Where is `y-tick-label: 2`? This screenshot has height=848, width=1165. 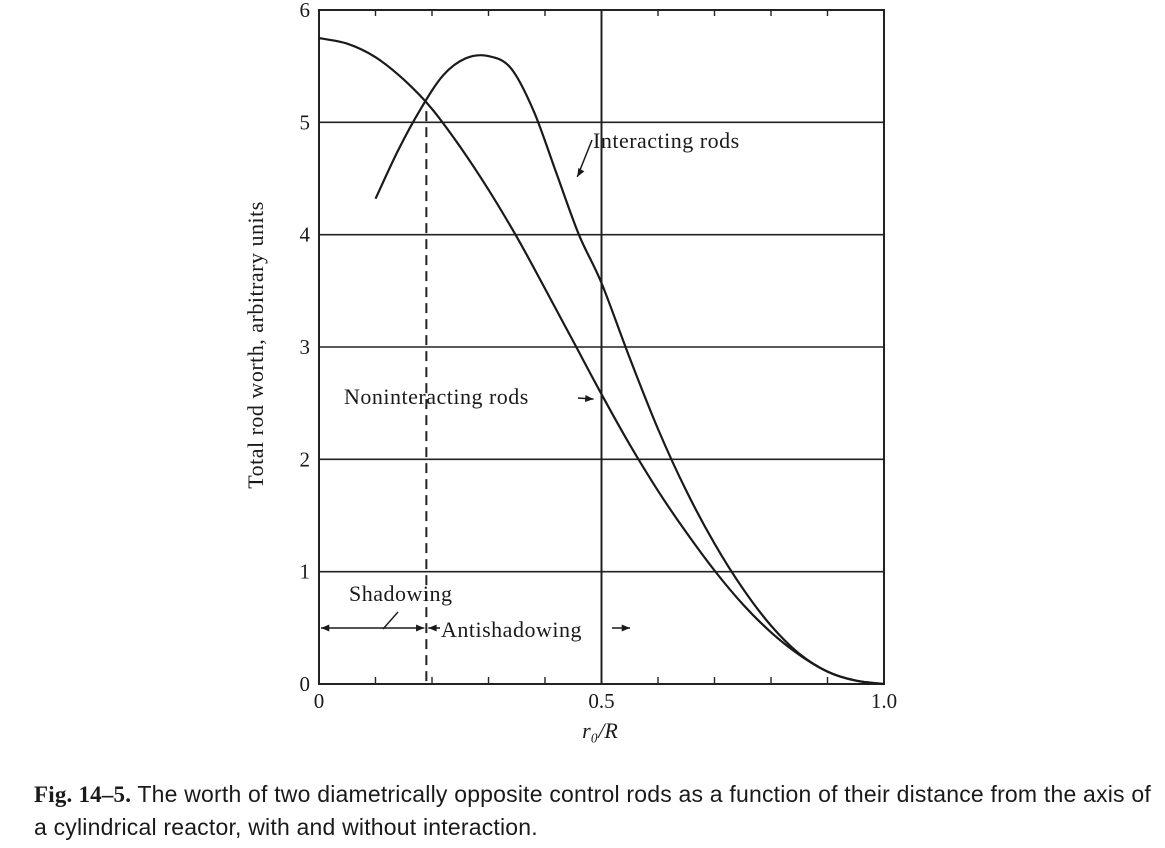
y-tick-label: 2 is located at coordinates (305, 459).